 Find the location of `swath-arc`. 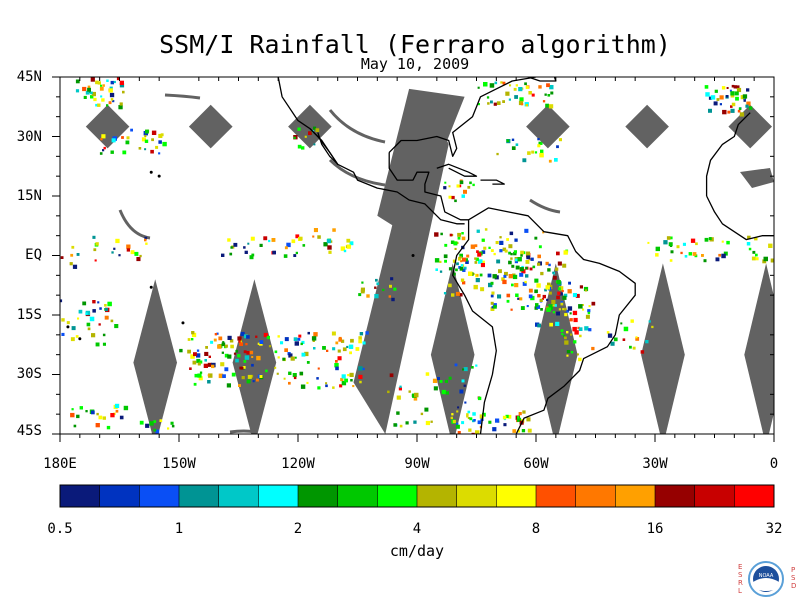

swath-arc is located at coordinates (242, 431).